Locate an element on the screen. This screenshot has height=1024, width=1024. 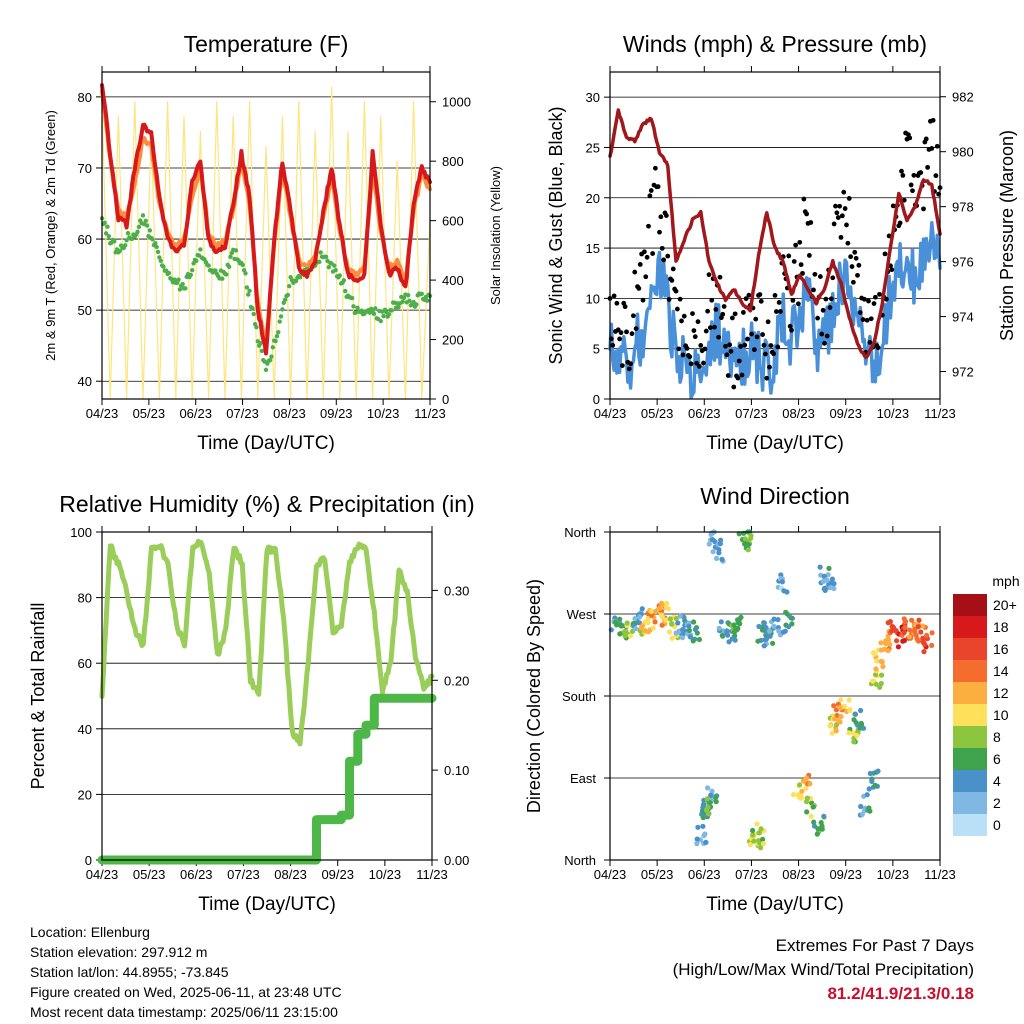
x-axis-label: Time (Day/UTC) is located at coordinates (775, 443).